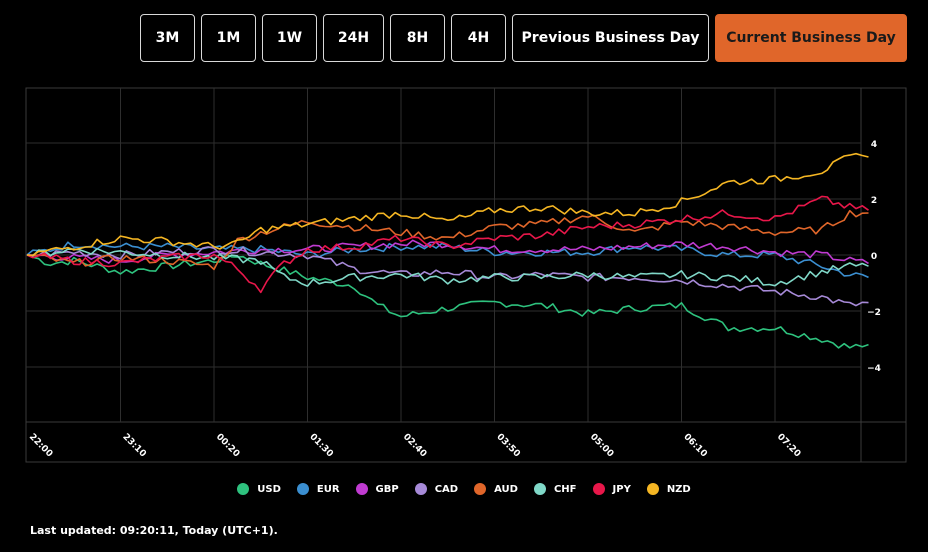  I want to click on legend-label: JPY, so click(621, 489).